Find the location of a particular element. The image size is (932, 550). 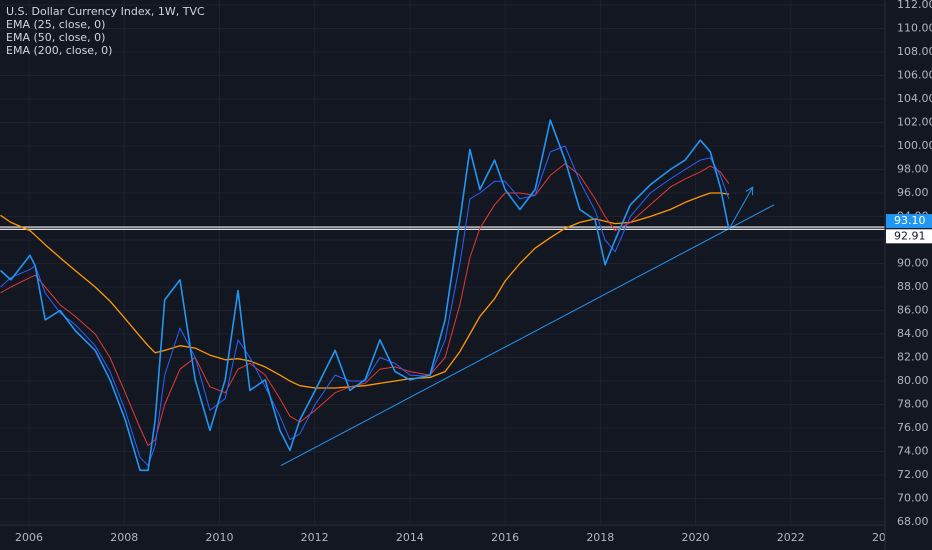

y-tick-label: 90.00 is located at coordinates (913, 262).